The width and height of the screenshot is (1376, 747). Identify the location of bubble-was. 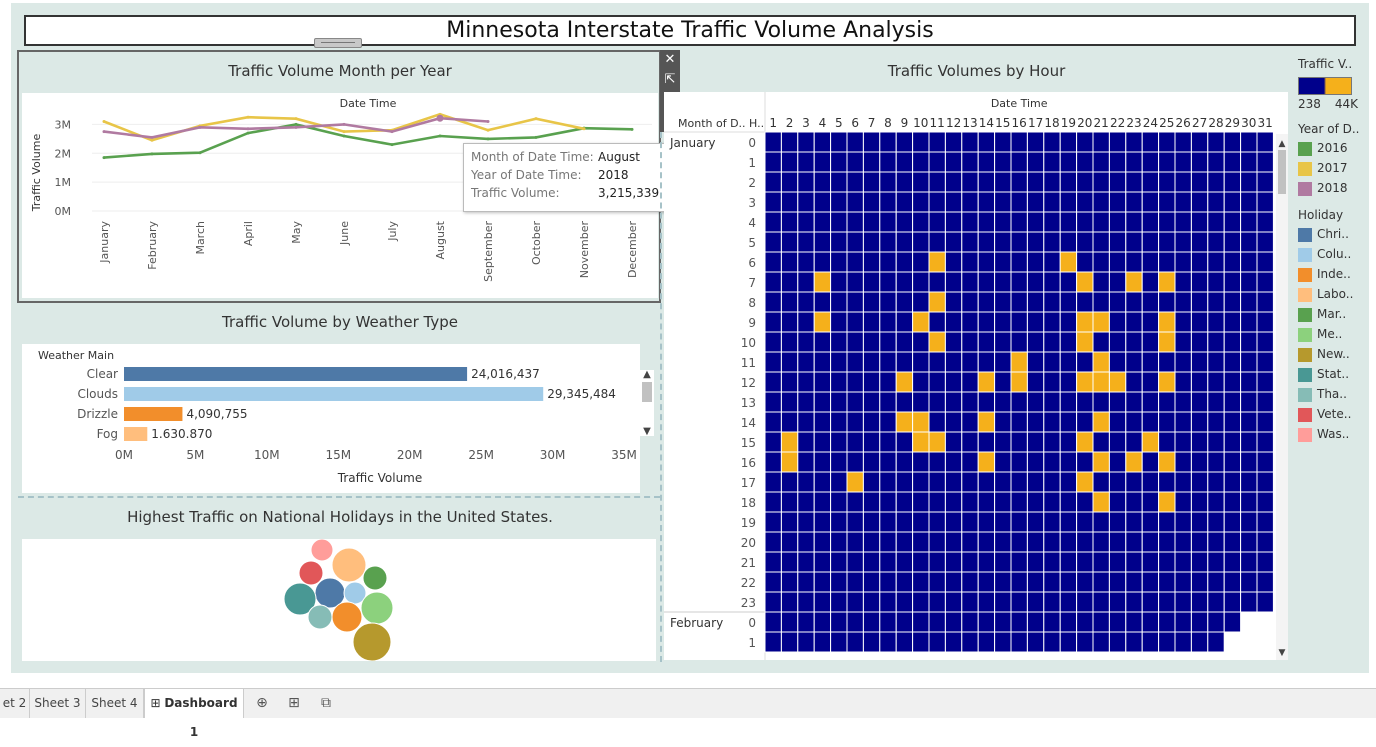
(322, 550).